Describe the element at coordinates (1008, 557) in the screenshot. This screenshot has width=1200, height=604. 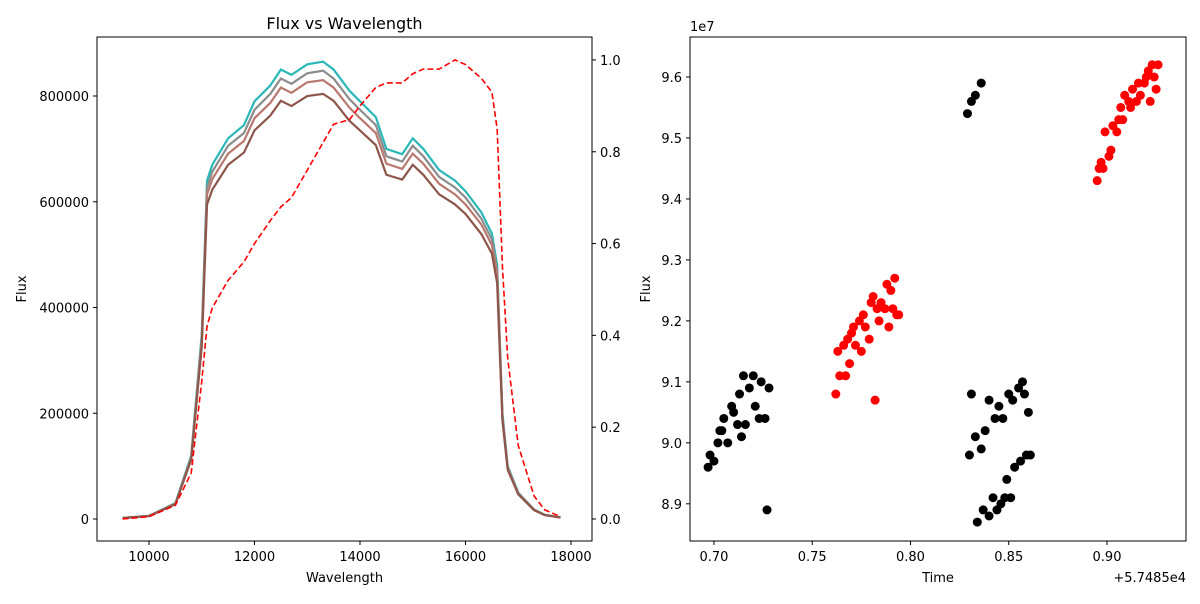
I see `x-tick-label: 0.85` at that location.